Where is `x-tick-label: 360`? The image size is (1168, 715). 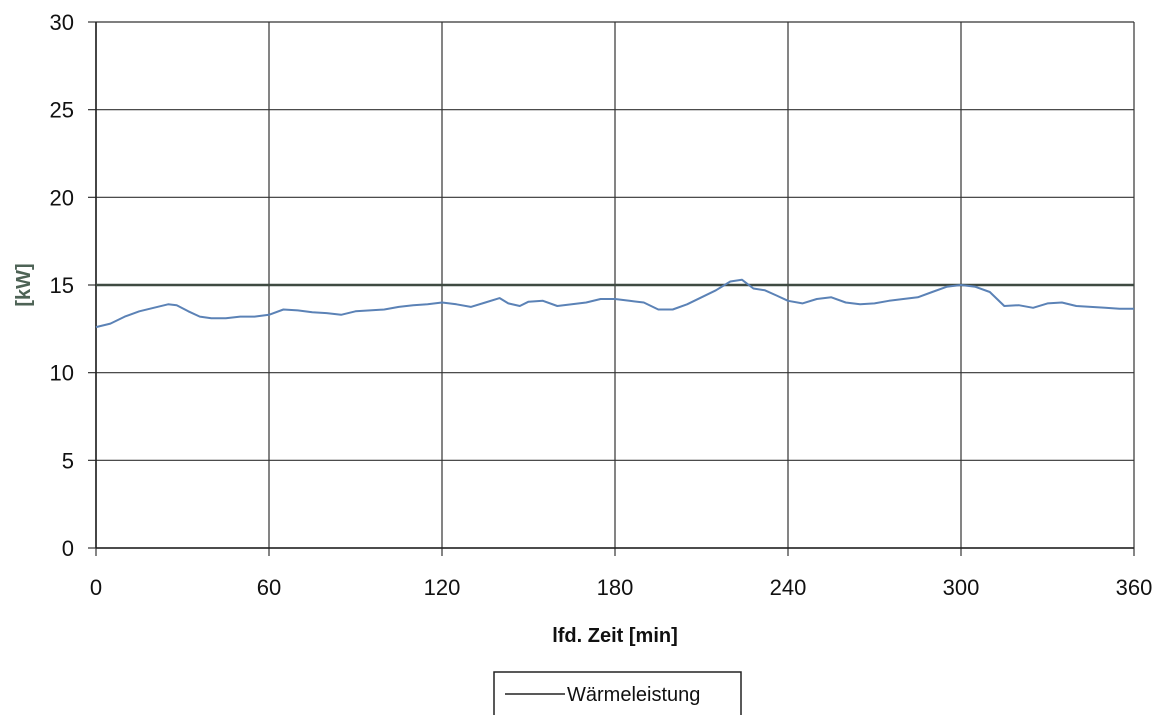 x-tick-label: 360 is located at coordinates (1134, 587).